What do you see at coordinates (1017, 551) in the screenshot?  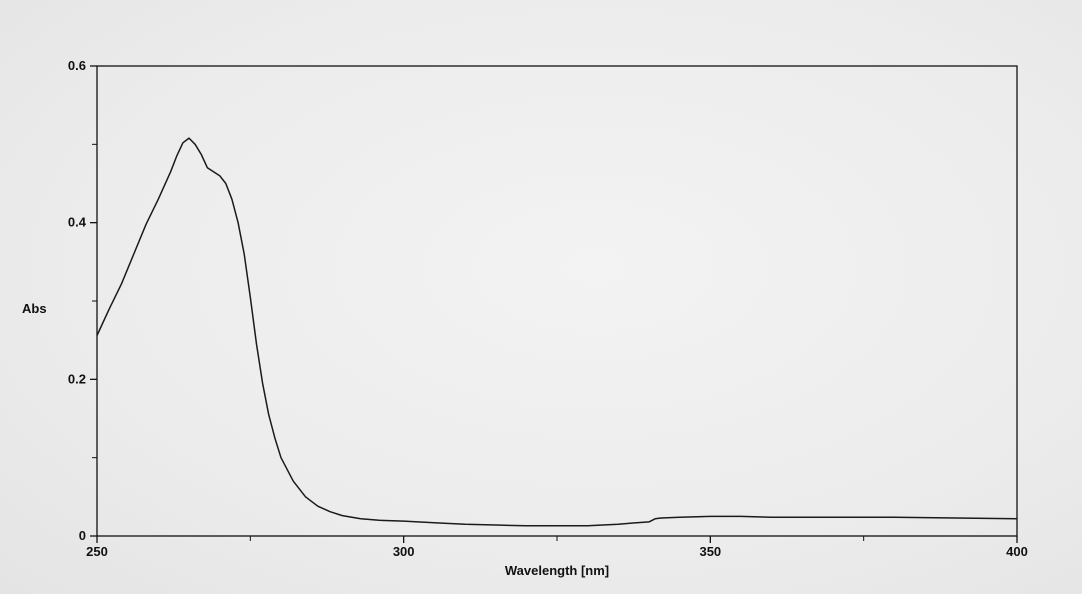 I see `x-tick-label-400: 400` at bounding box center [1017, 551].